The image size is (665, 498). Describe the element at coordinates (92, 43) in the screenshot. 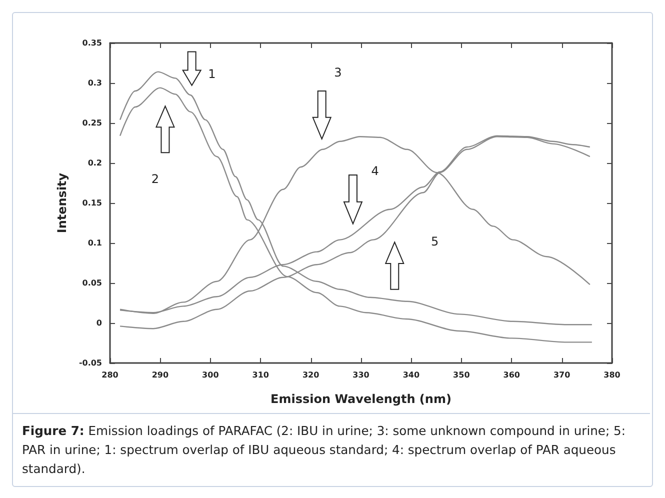

I see `y-tick-label: 0.35` at that location.